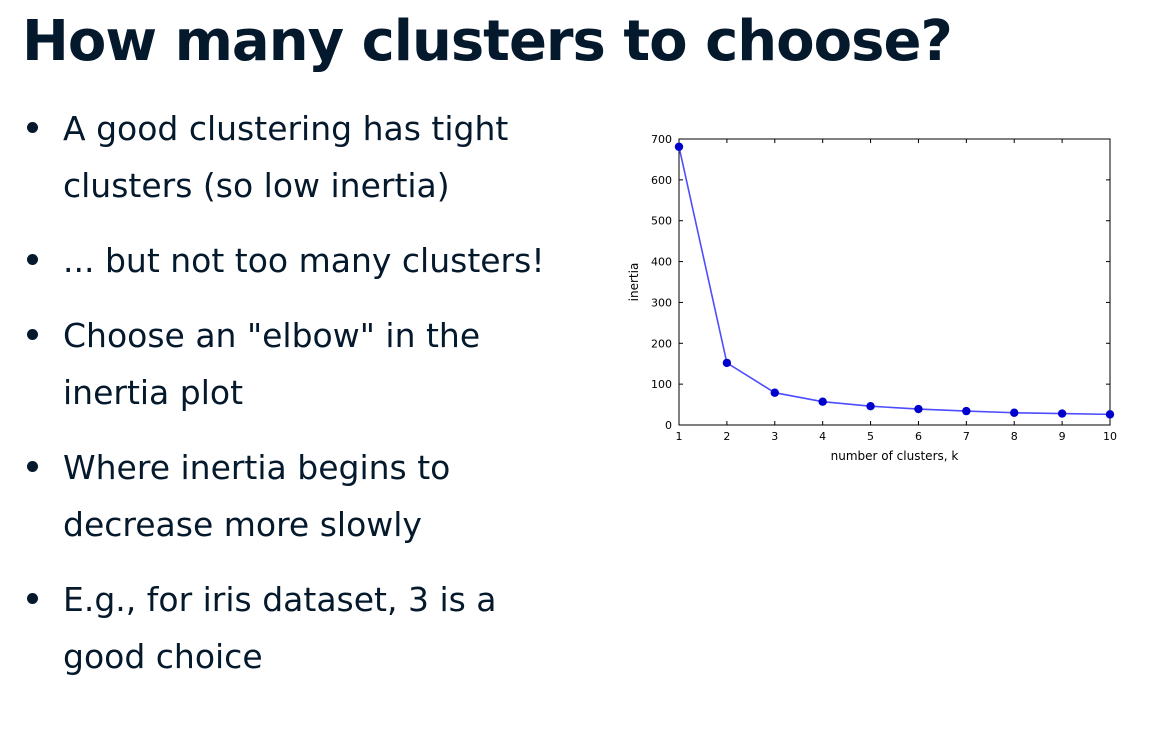 The image size is (1174, 744). Describe the element at coordinates (668, 425) in the screenshot. I see `y-tick-label: 0` at that location.